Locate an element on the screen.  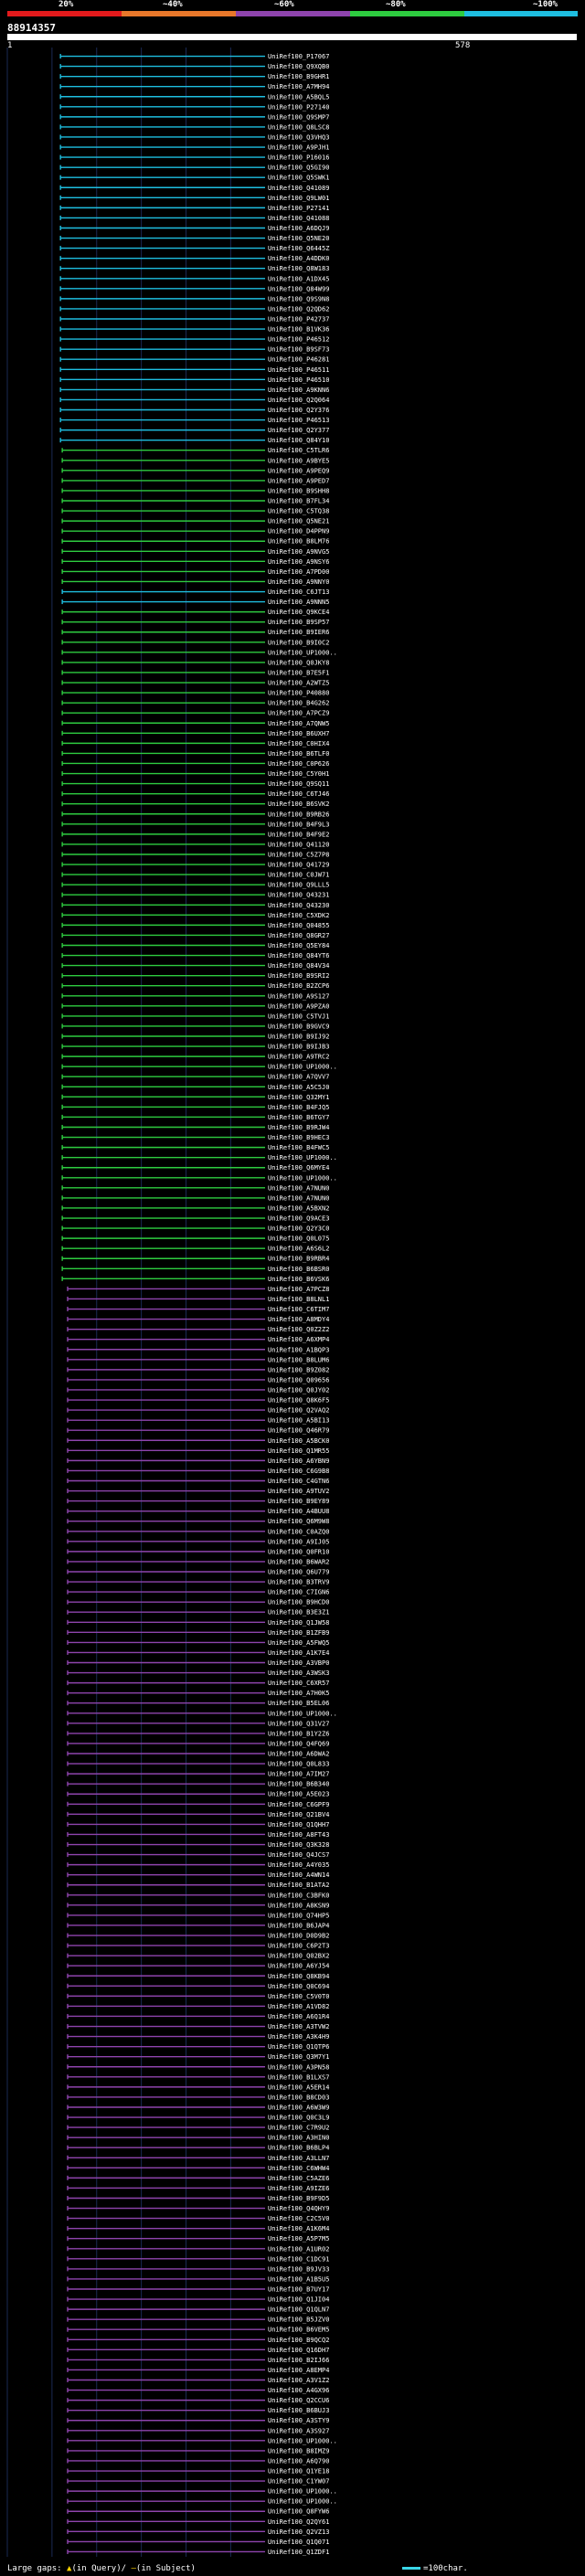
hit-label: UniRef100_Q3M7Y1 is located at coordinates (299, 2057).